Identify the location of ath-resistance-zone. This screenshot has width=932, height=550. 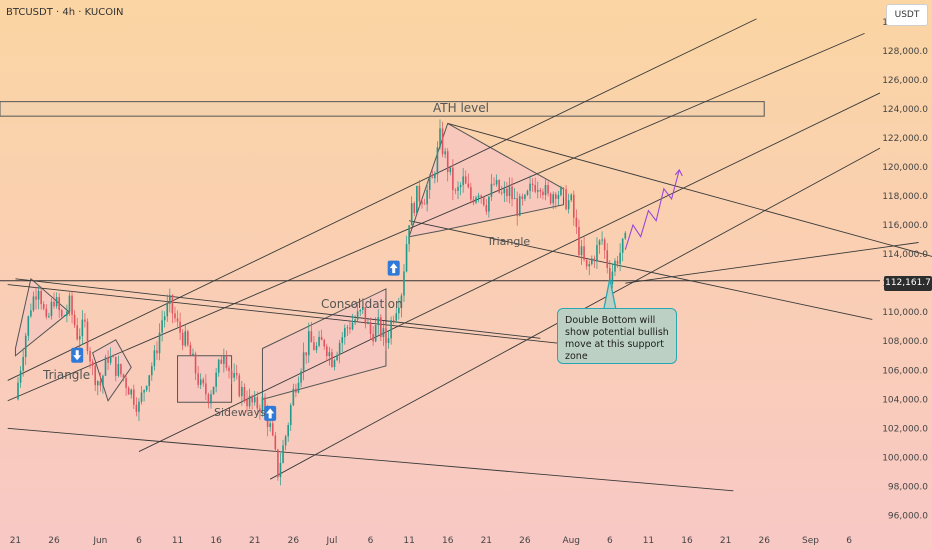
(382, 109).